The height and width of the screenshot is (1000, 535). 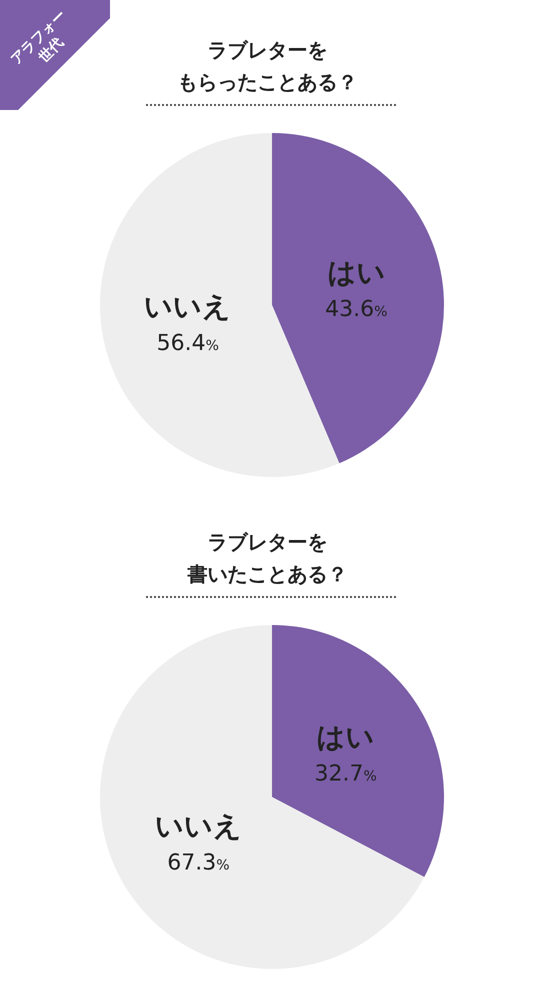 What do you see at coordinates (356, 309) in the screenshot?
I see `data-label: 43.6%` at bounding box center [356, 309].